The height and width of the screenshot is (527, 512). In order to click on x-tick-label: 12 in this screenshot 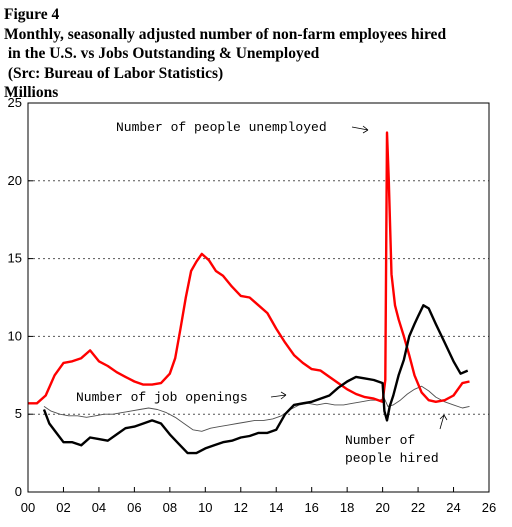, I will do `click(241, 507)`.